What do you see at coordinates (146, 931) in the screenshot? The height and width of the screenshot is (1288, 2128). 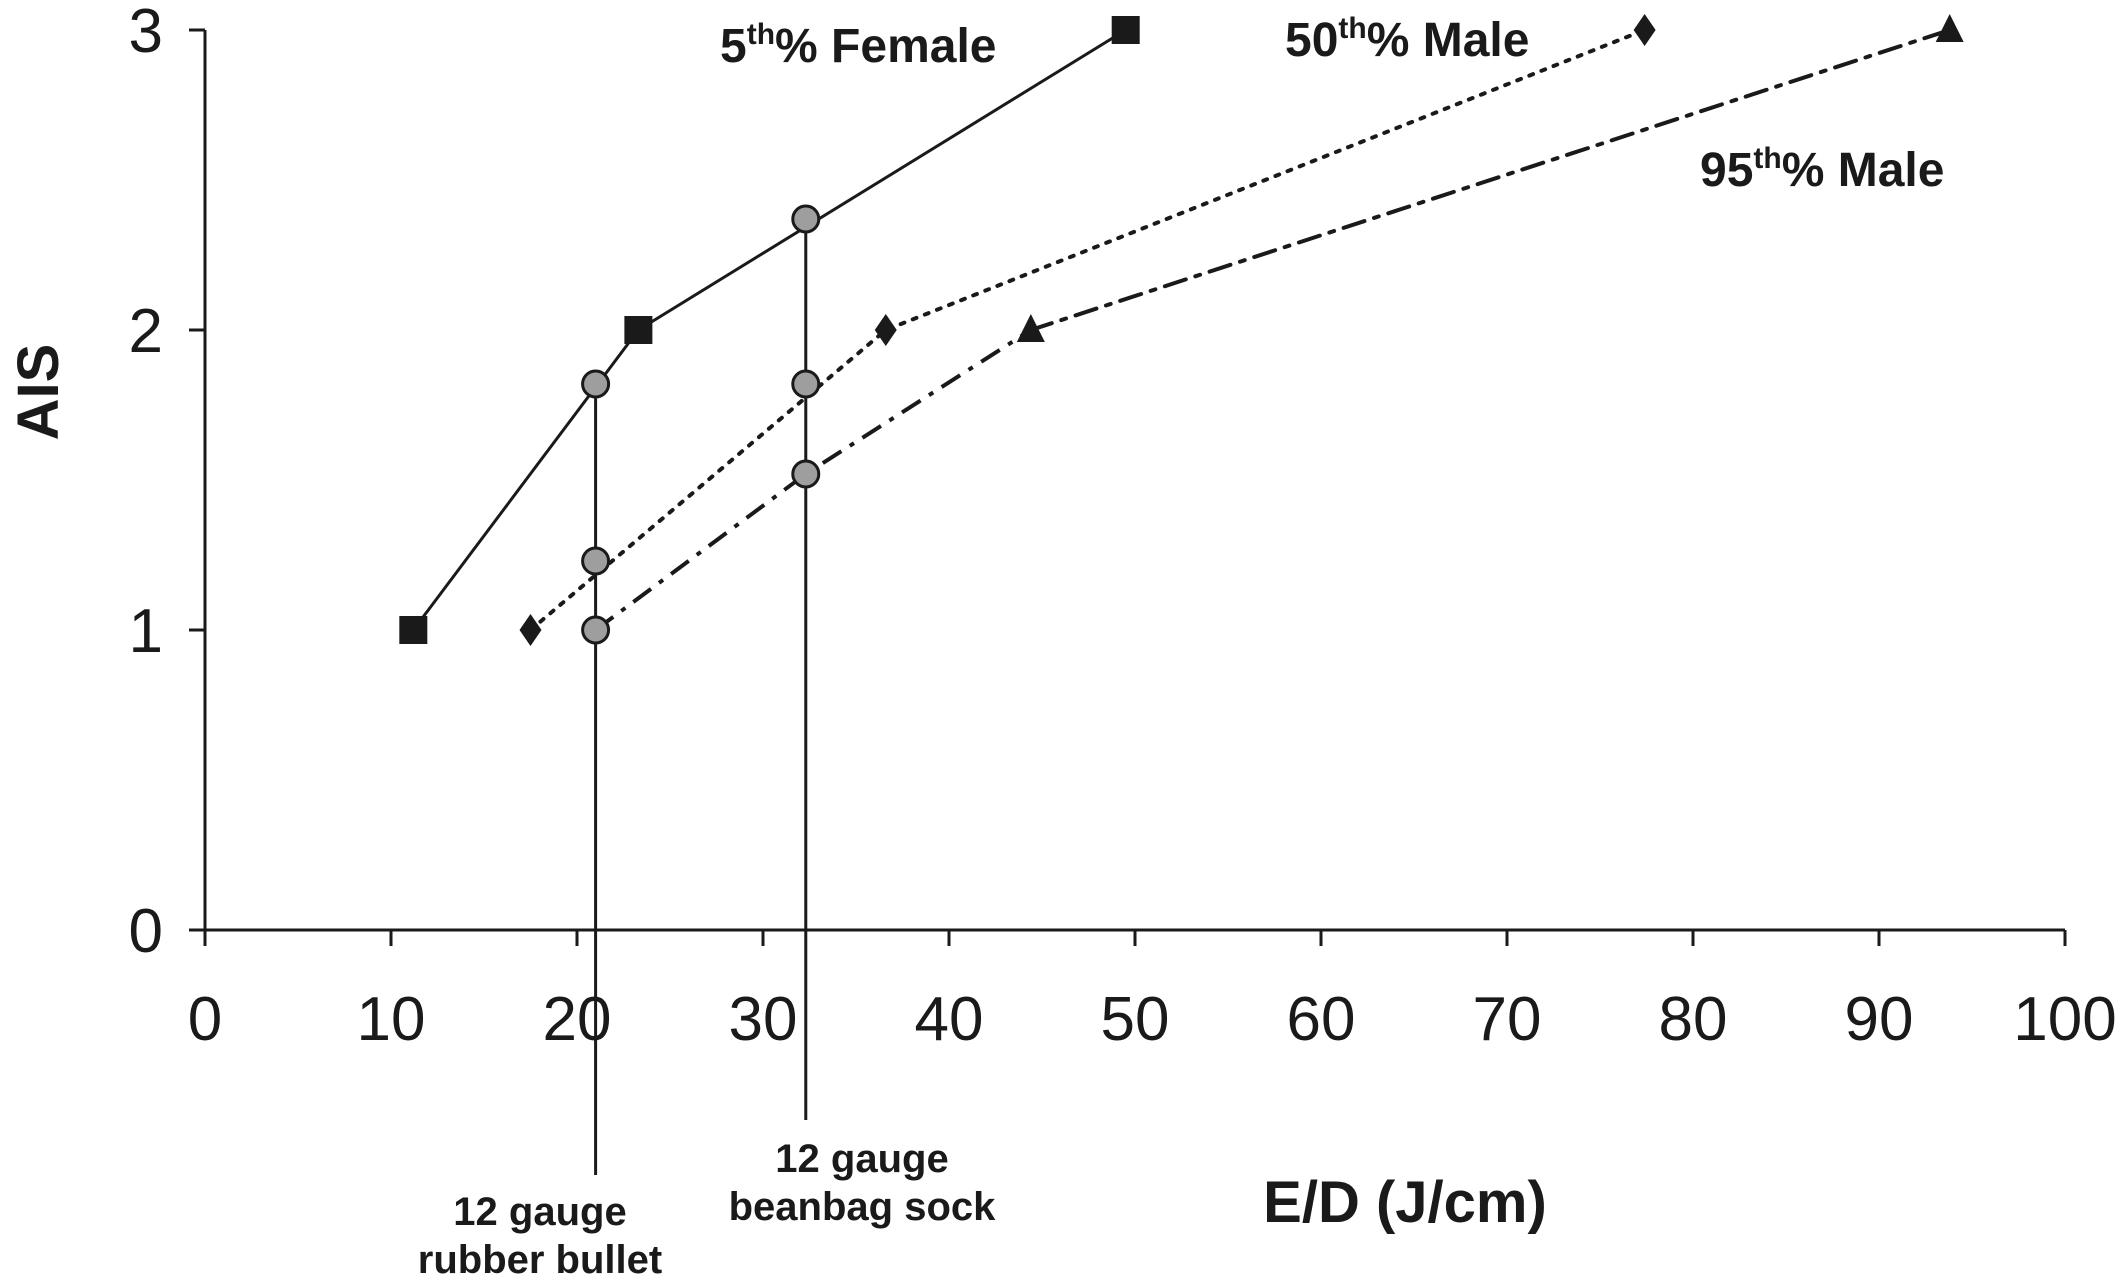 I see `y-tick-label: 0` at bounding box center [146, 931].